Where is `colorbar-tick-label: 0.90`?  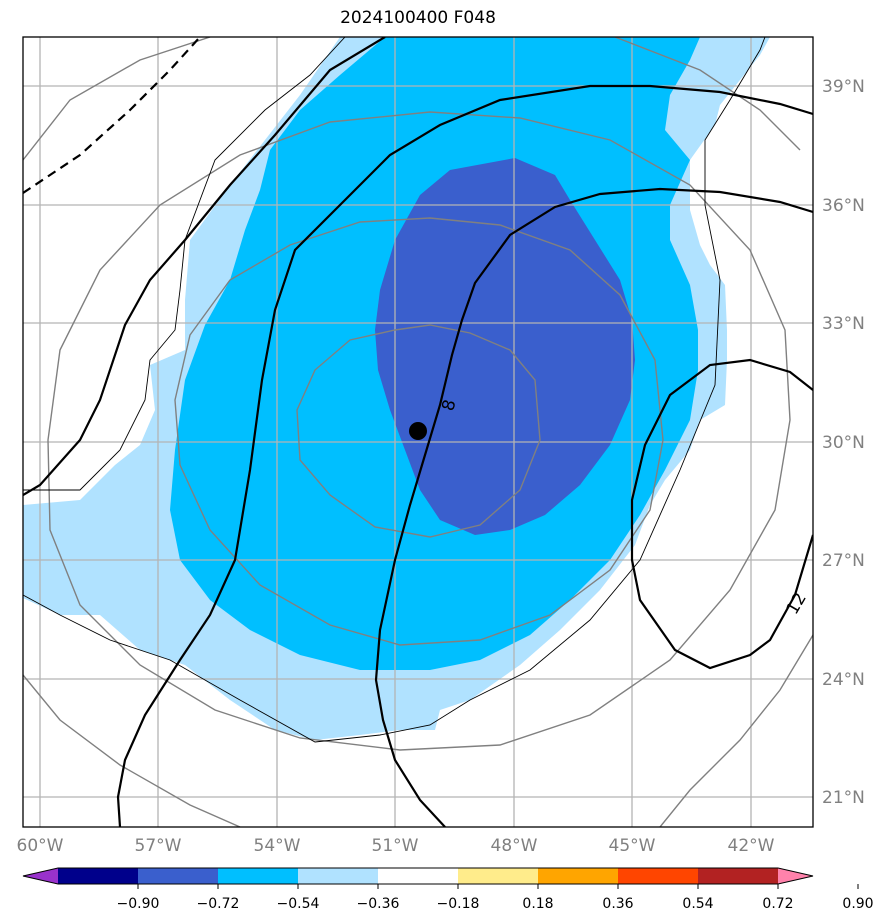
colorbar-tick-label: 0.90 is located at coordinates (857, 904).